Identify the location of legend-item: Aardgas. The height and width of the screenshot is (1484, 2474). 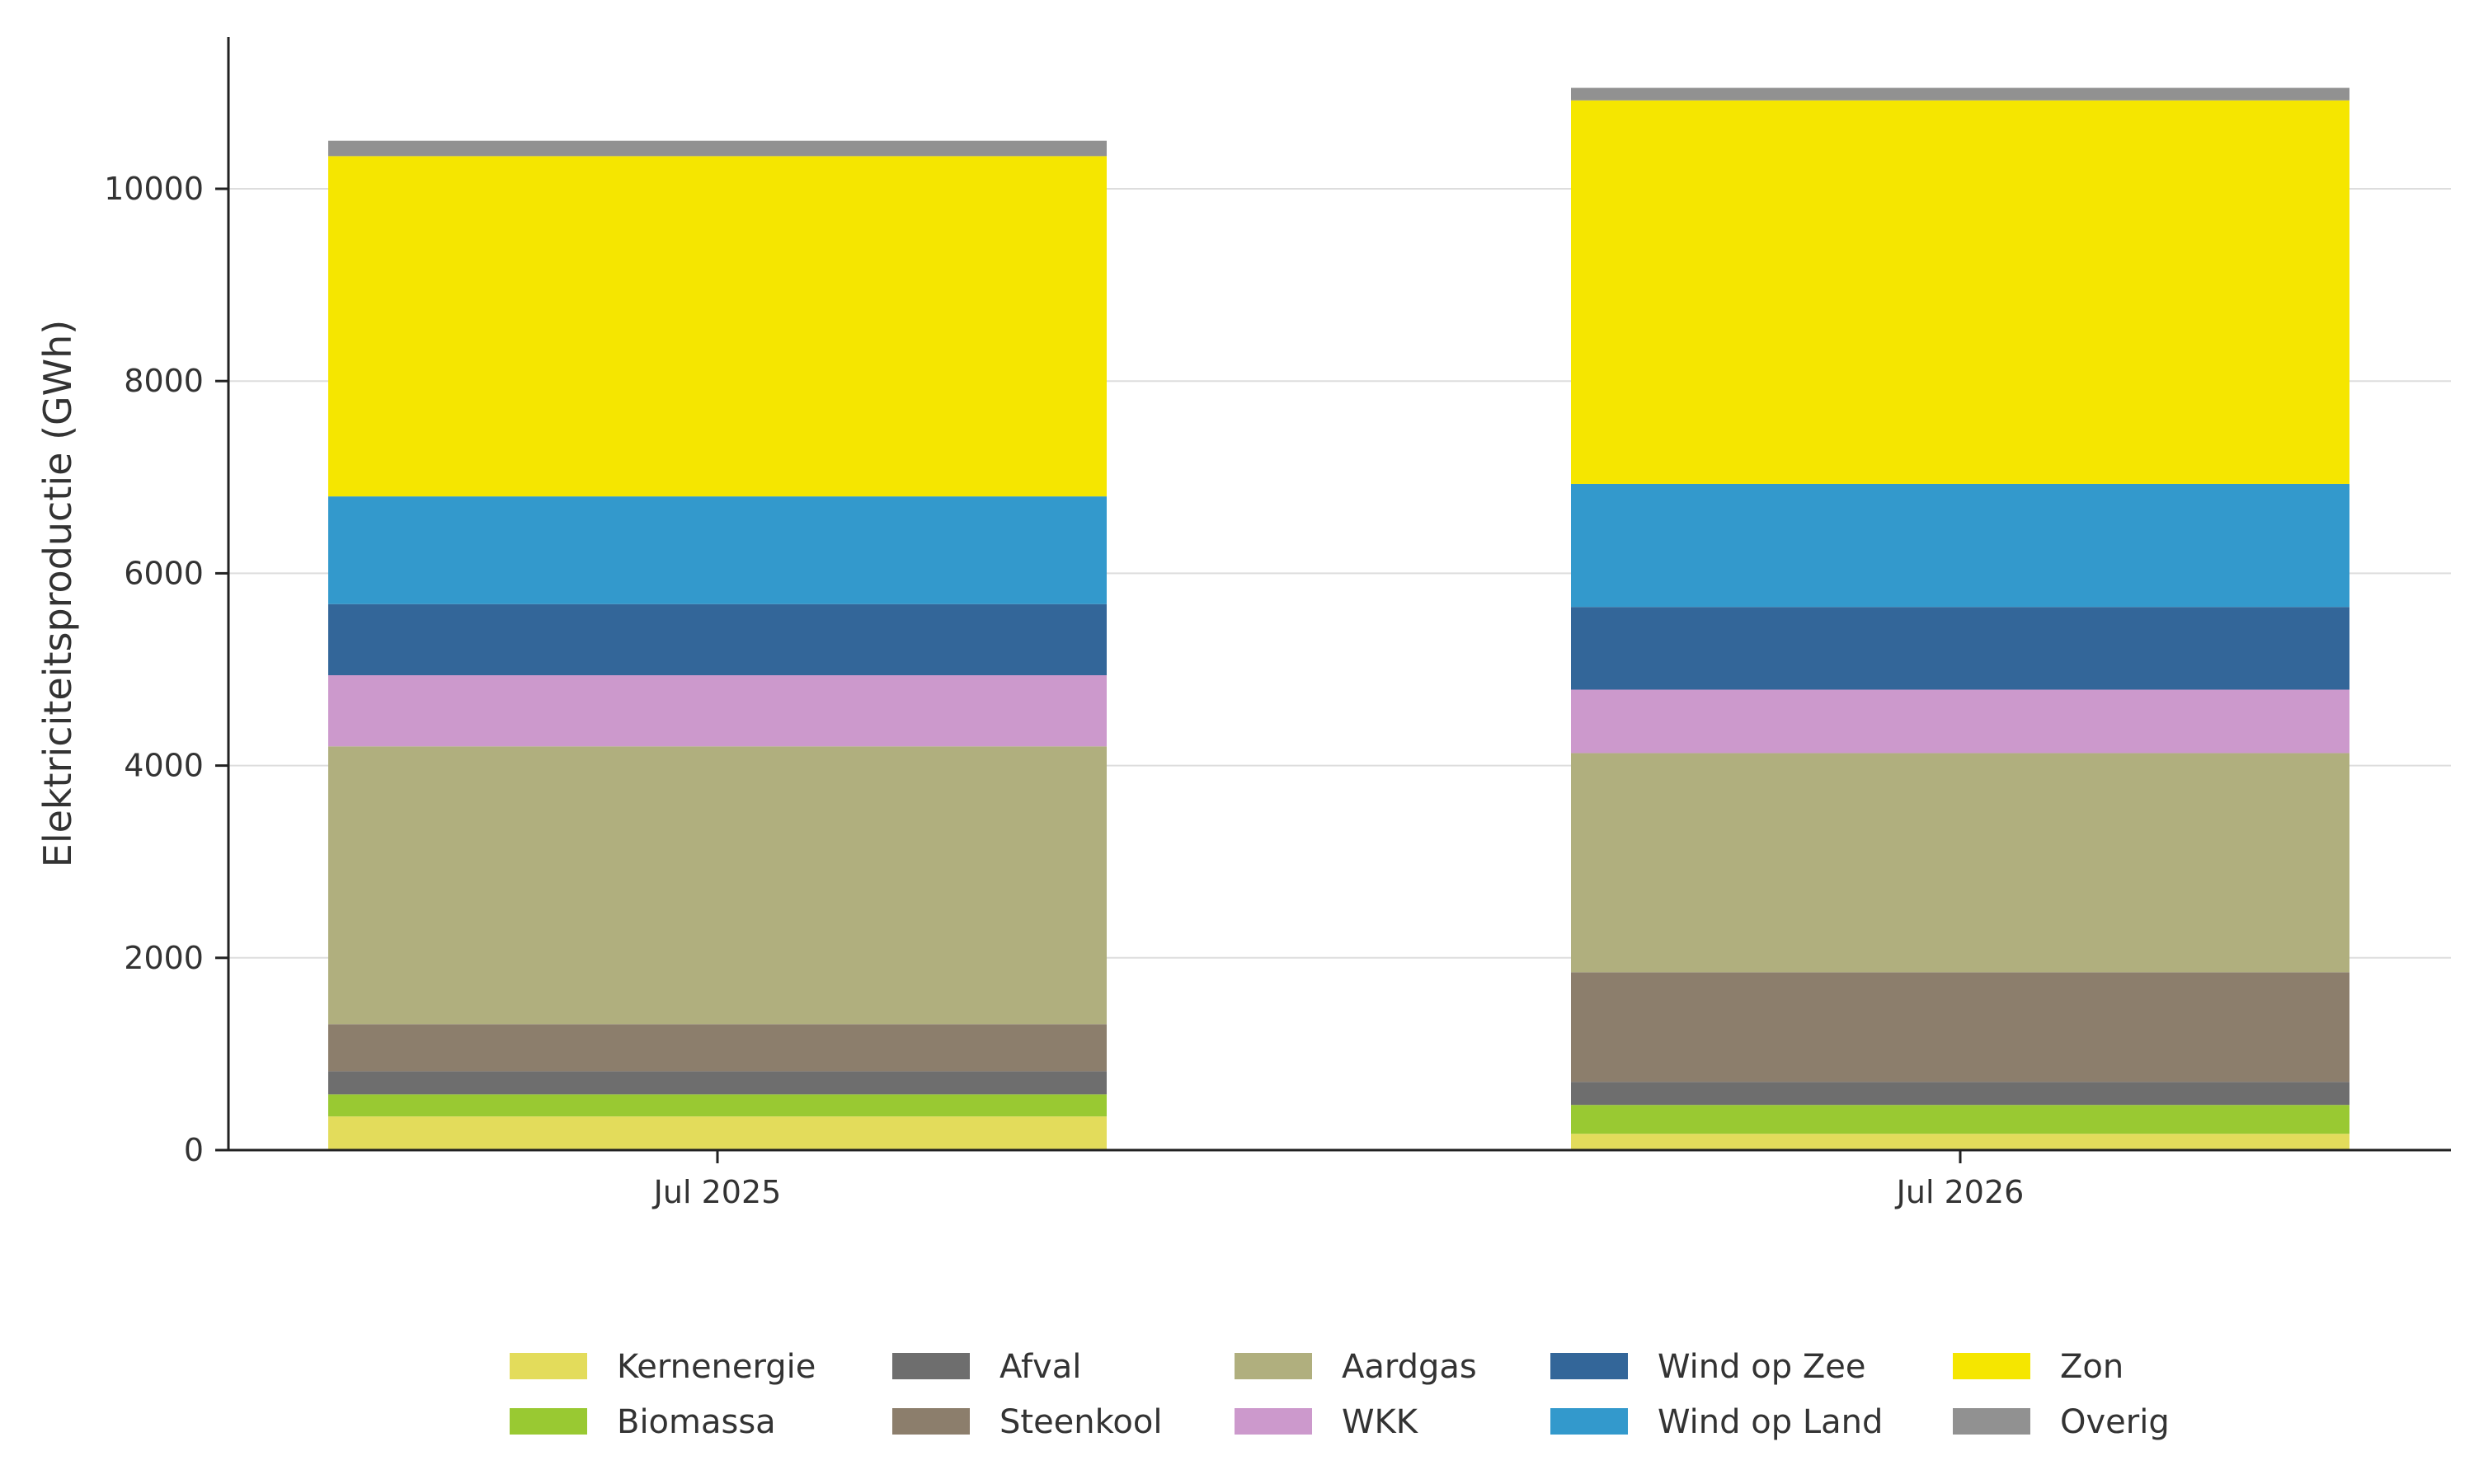
(1356, 1367).